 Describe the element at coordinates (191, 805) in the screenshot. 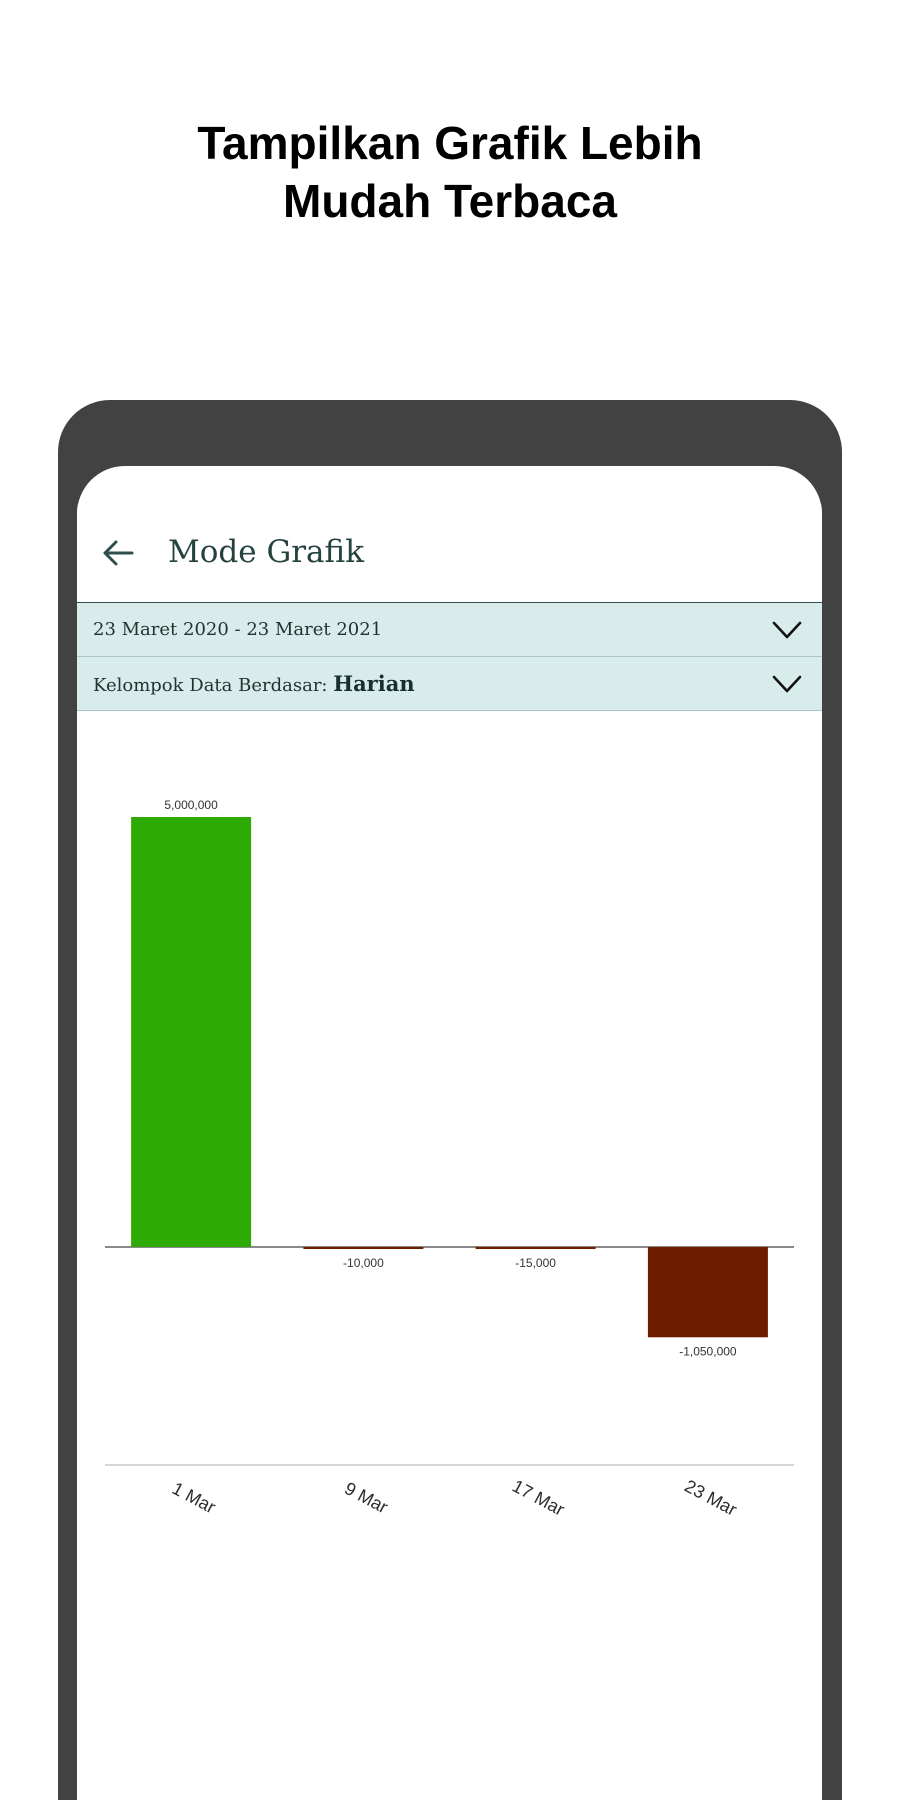

I see `data-label: 5,000,000` at that location.